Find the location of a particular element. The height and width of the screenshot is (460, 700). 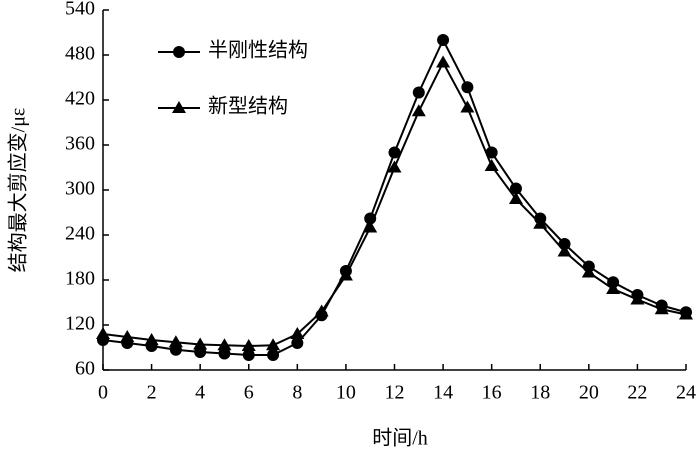

y-tick-label: 300 is located at coordinates (80, 189).